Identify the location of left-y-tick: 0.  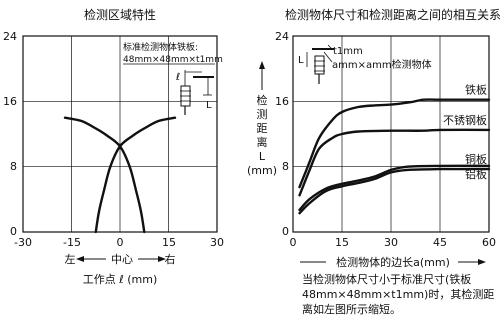
(13, 231).